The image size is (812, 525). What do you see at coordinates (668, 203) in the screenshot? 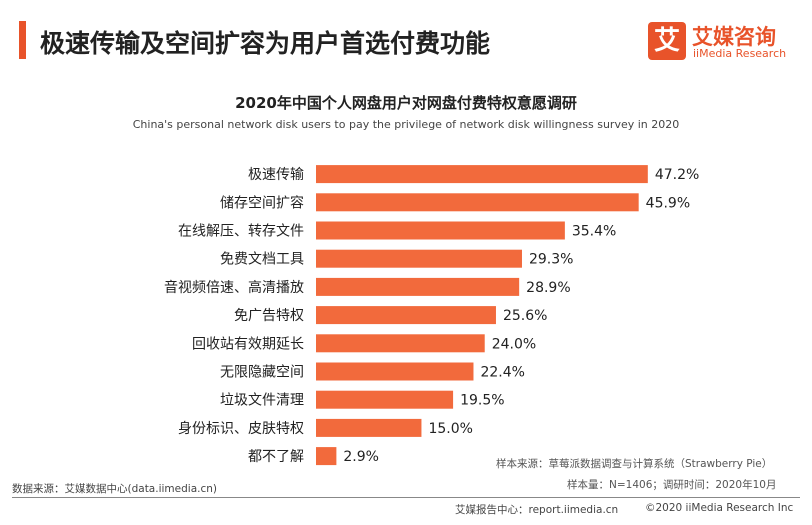
I see `value-label: 45.9%` at bounding box center [668, 203].